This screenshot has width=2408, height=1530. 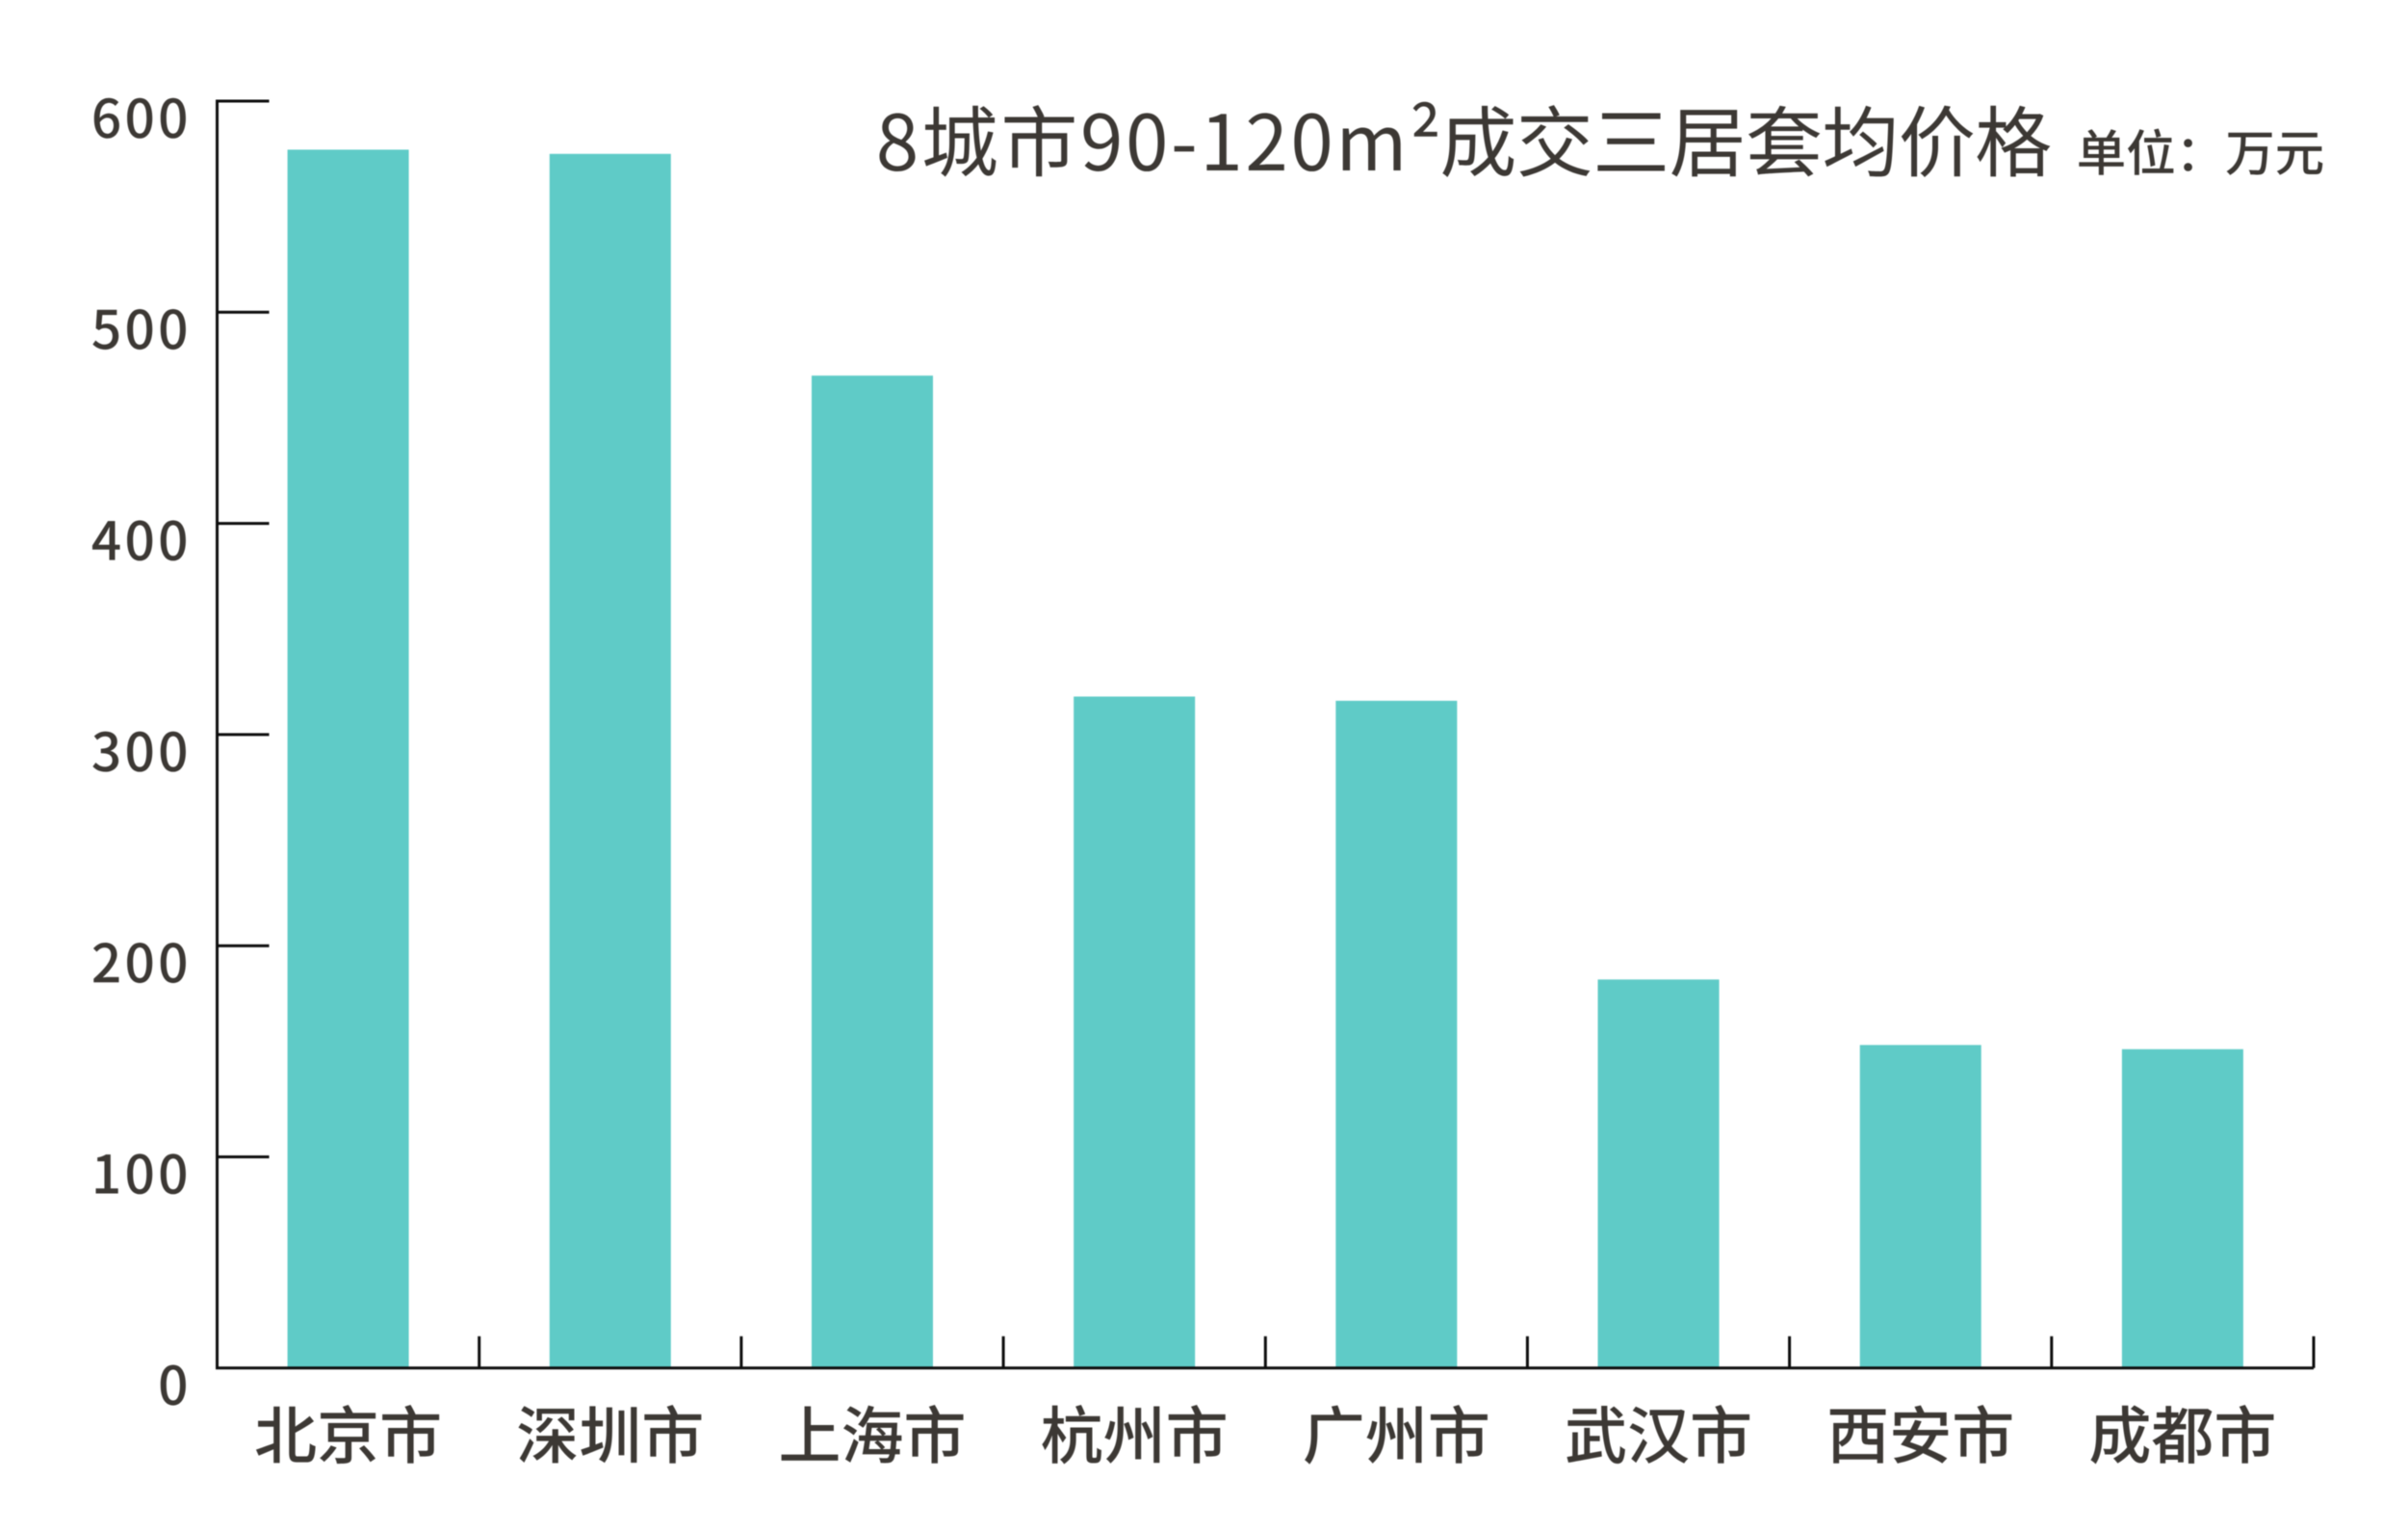 What do you see at coordinates (2182, 1209) in the screenshot?
I see `bar-成都市` at bounding box center [2182, 1209].